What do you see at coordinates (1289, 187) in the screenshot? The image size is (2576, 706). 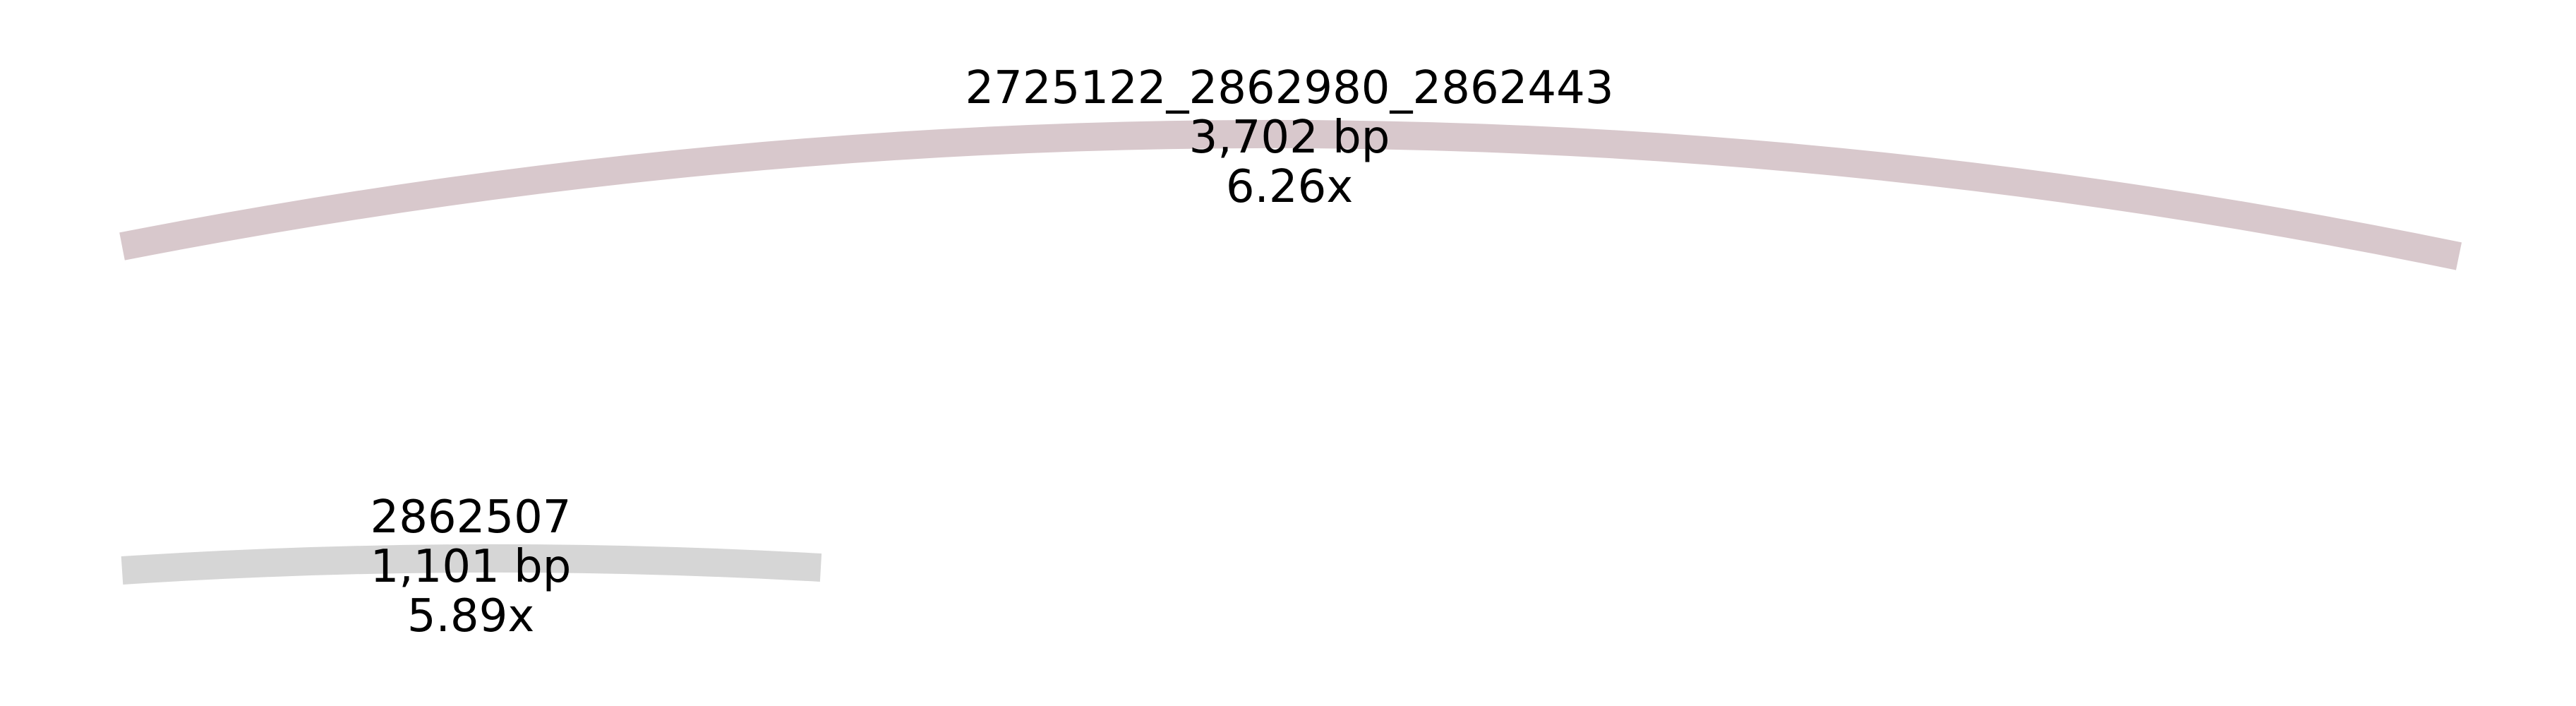 I see `segment-depth-label: 6.26x` at bounding box center [1289, 187].